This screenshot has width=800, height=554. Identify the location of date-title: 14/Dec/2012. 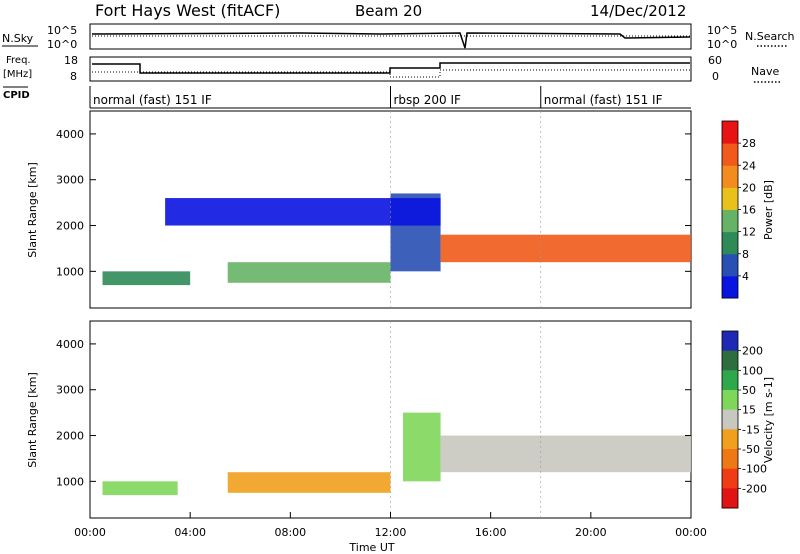
(638, 11).